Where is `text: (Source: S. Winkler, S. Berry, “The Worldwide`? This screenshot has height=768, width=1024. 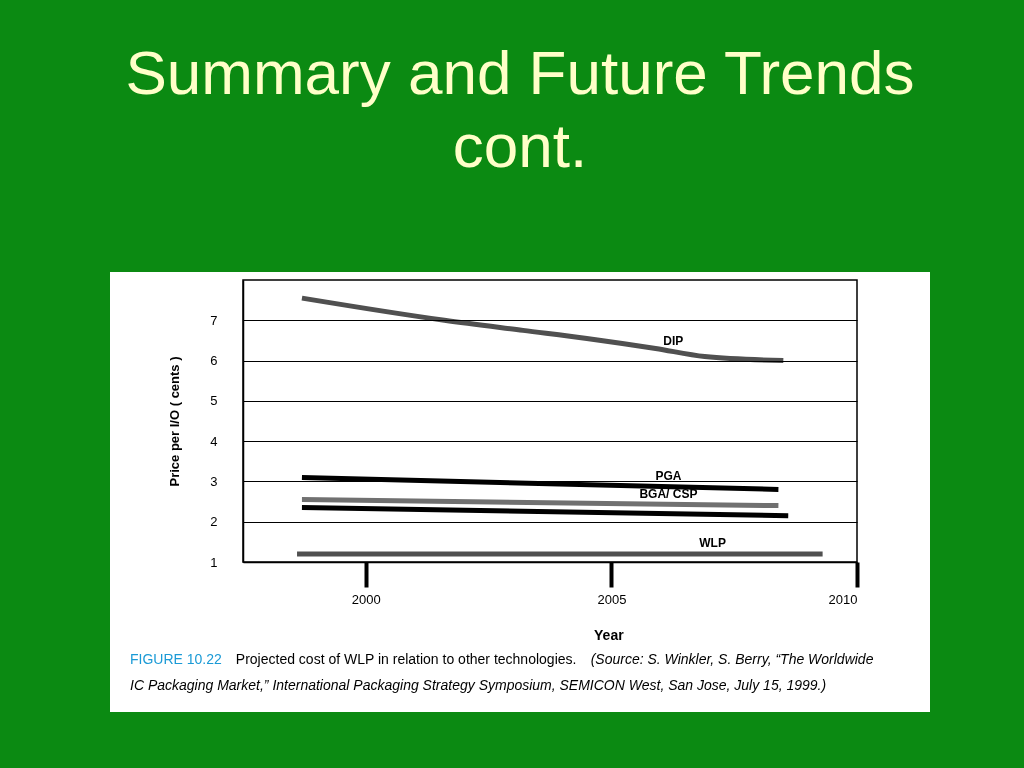 text: (Source: S. Winkler, S. Berry, “The Worldwide is located at coordinates (732, 659).